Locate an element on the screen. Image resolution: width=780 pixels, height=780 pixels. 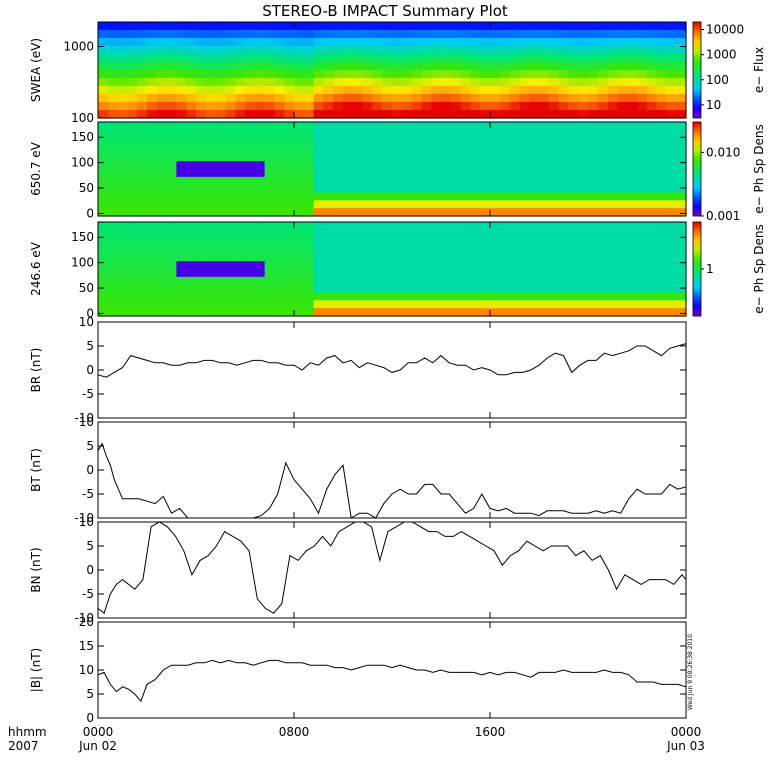
y-tick-label: 20 is located at coordinates (86, 622).